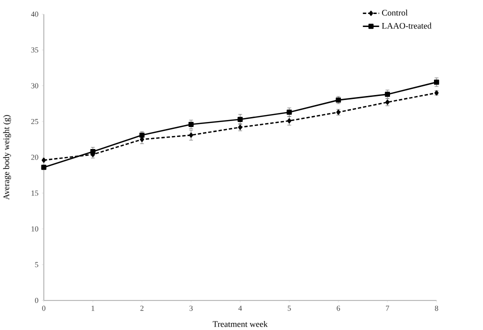  I want to click on x-axis-title: Treatment week, so click(240, 323).